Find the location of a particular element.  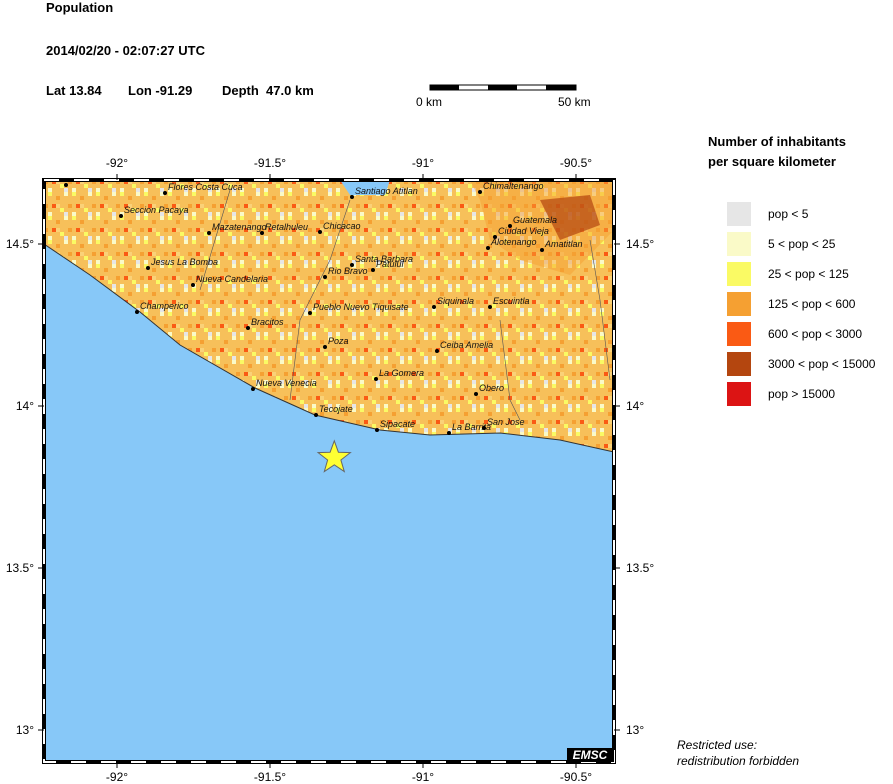

city-label: Jesus La Bomba is located at coordinates (184, 262).